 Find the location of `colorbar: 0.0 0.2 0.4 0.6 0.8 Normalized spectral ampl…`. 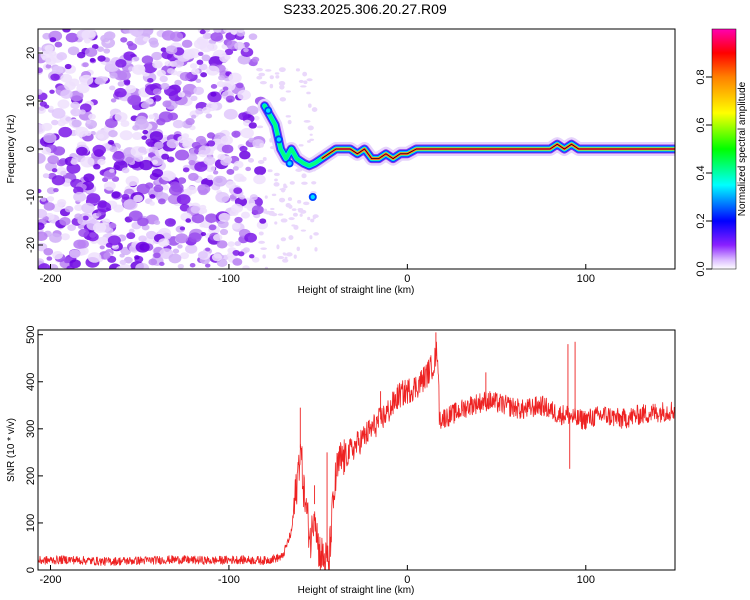

colorbar: 0.0 0.2 0.4 0.6 0.8 Normalized spectral ampl… is located at coordinates (721, 152).